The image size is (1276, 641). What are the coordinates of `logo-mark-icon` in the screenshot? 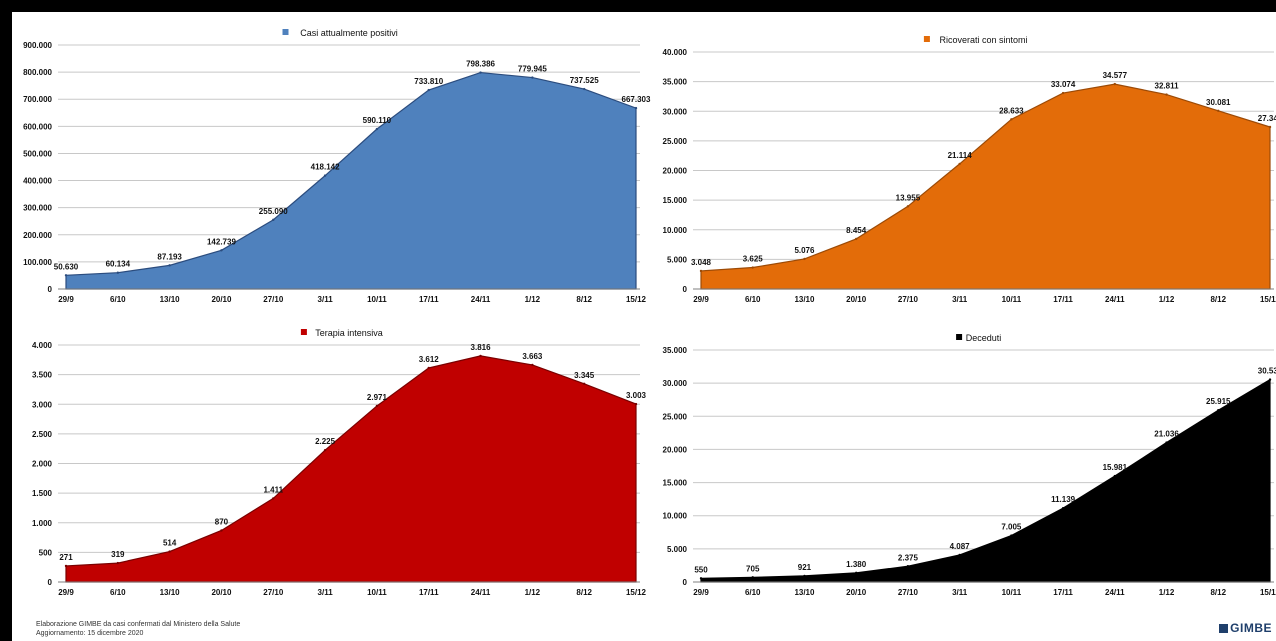 It's located at (1224, 629).